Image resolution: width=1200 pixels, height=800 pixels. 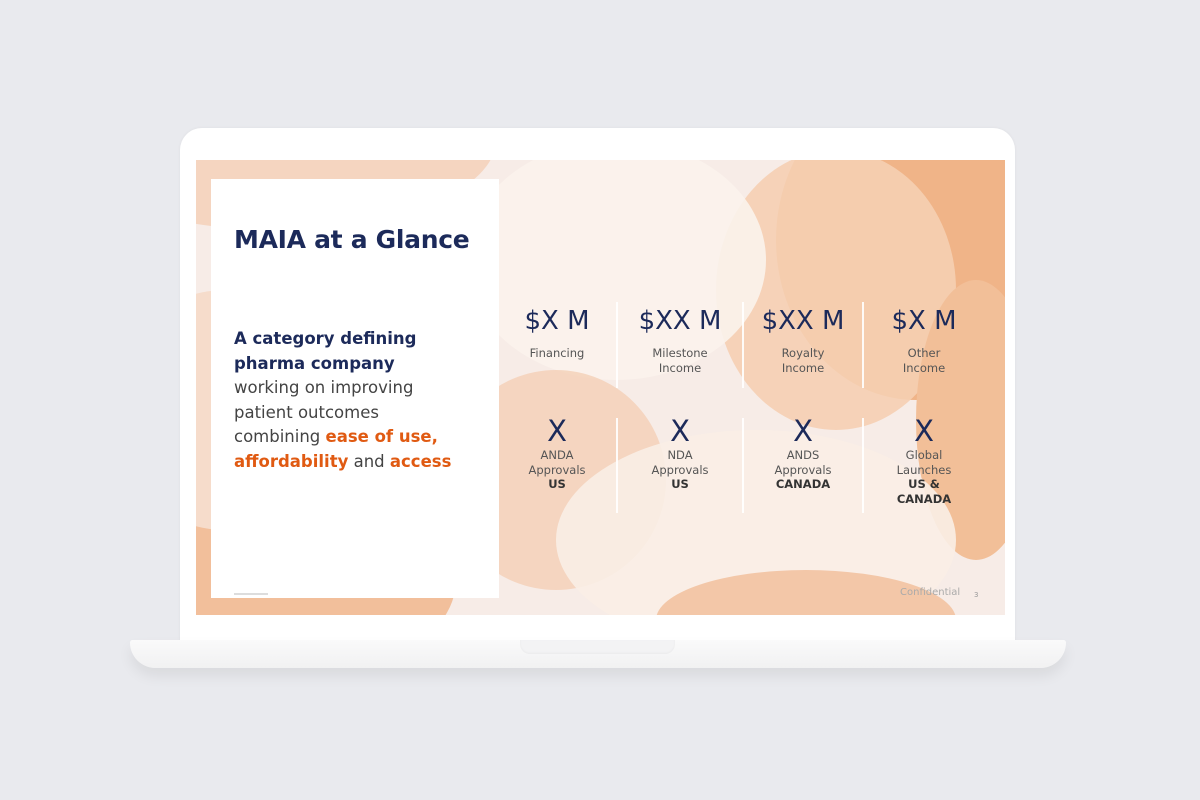 What do you see at coordinates (557, 469) in the screenshot?
I see `stat-label: ANDA Approvals US` at bounding box center [557, 469].